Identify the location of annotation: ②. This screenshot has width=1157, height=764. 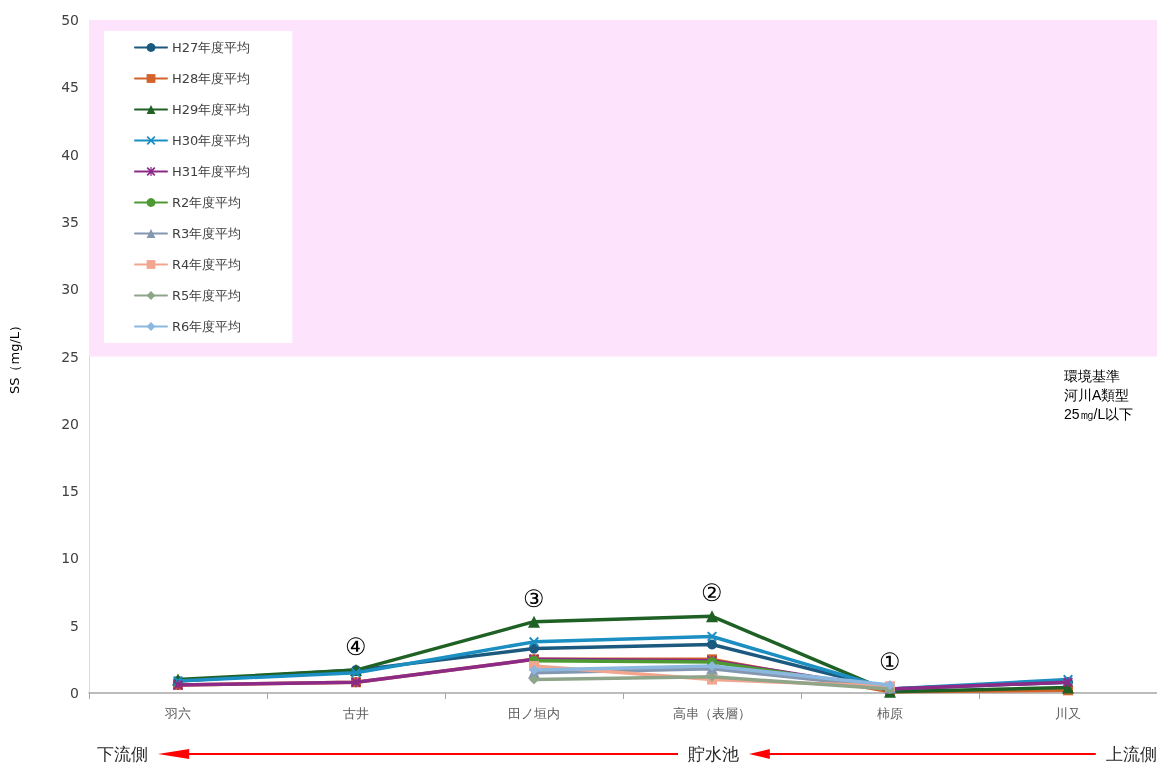
(712, 593).